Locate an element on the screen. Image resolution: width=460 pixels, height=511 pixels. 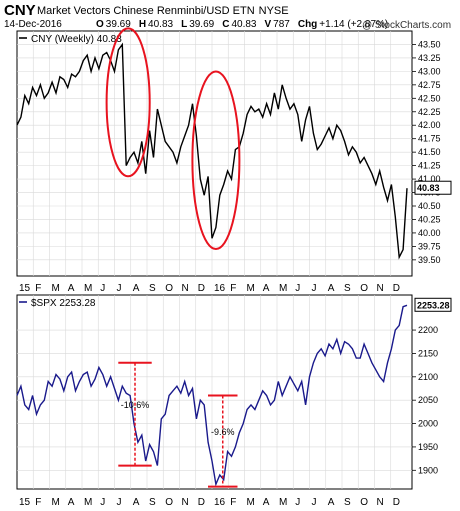
cny-y-tick-label: 41.75 is located at coordinates (429, 139).